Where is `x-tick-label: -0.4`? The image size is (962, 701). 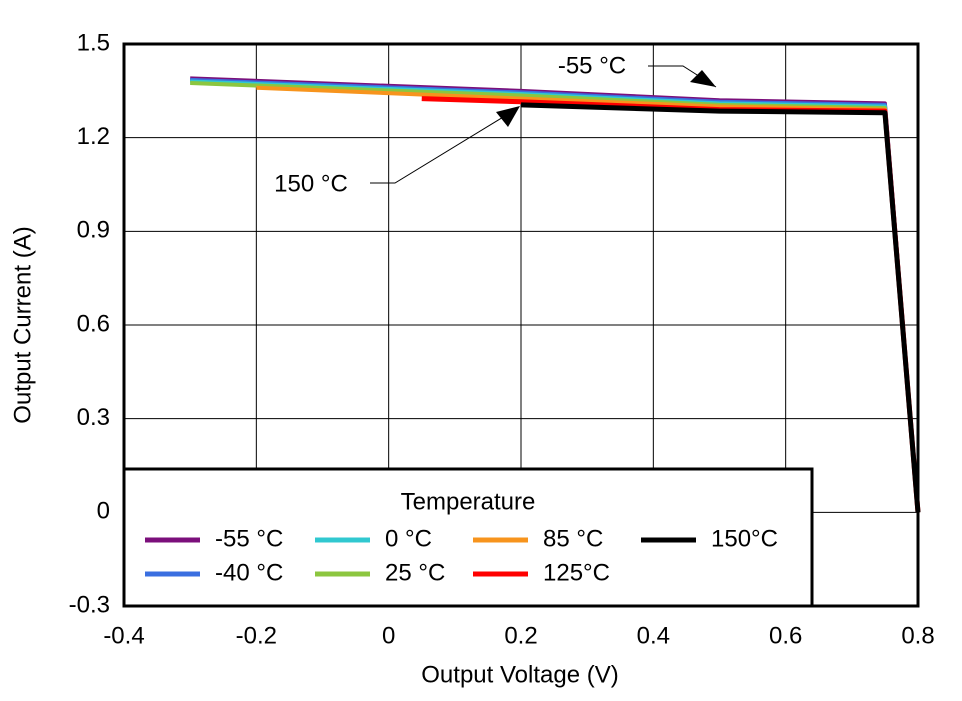 x-tick-label: -0.4 is located at coordinates (123, 635).